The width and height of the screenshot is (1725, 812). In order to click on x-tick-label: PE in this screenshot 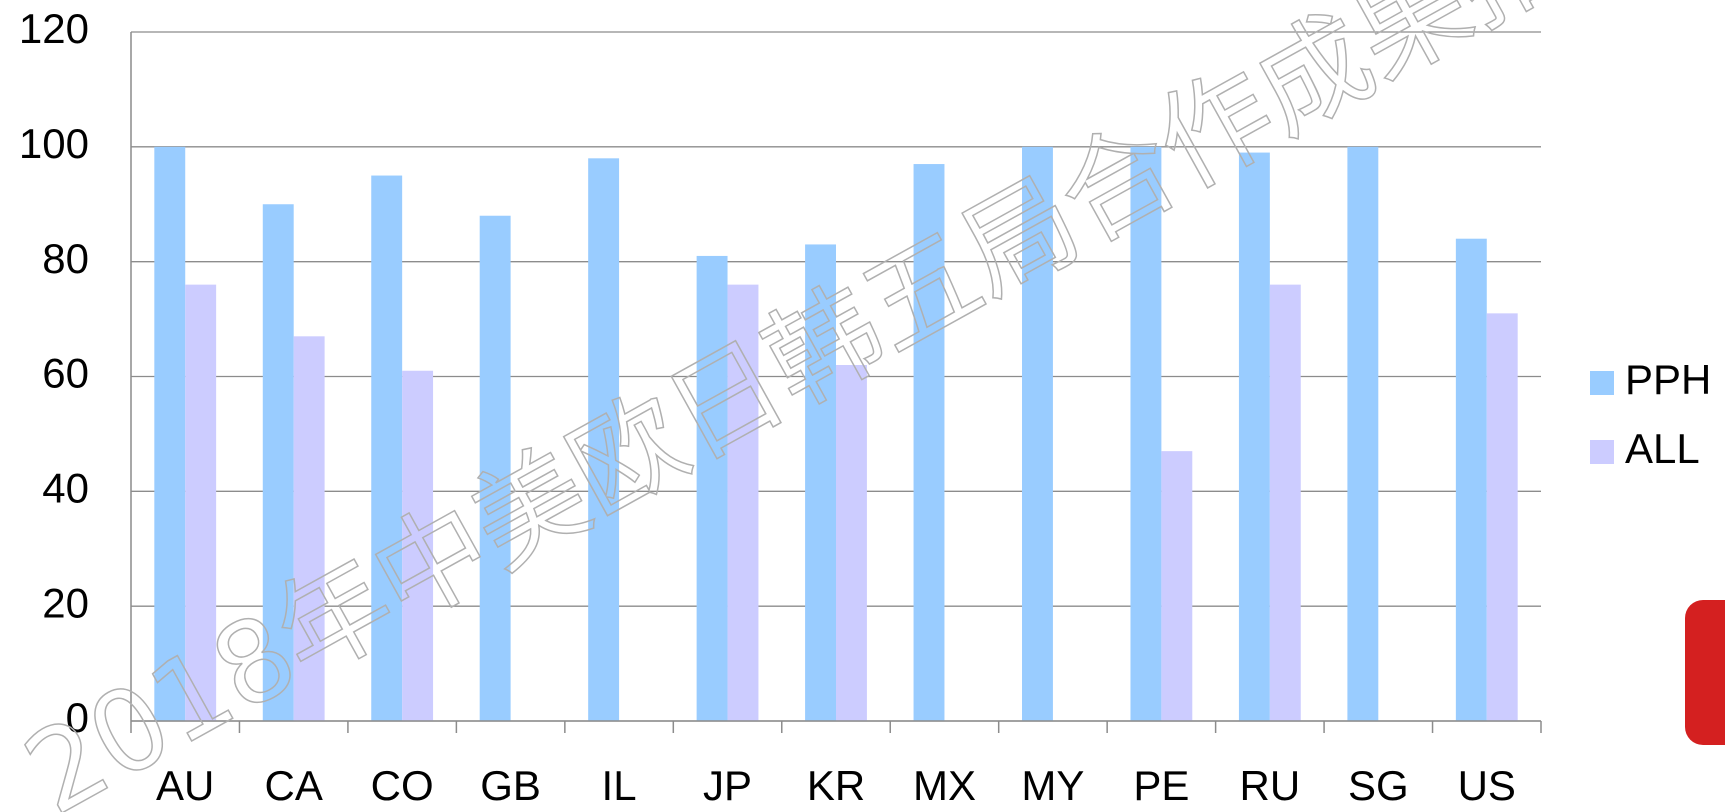, I will do `click(1161, 785)`.